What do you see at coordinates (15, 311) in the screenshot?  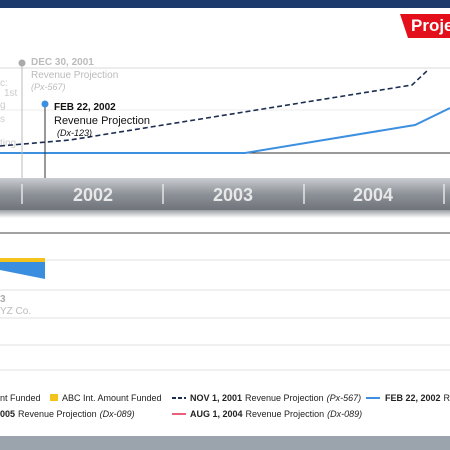 I see `lower-company: YZ Co.` at bounding box center [15, 311].